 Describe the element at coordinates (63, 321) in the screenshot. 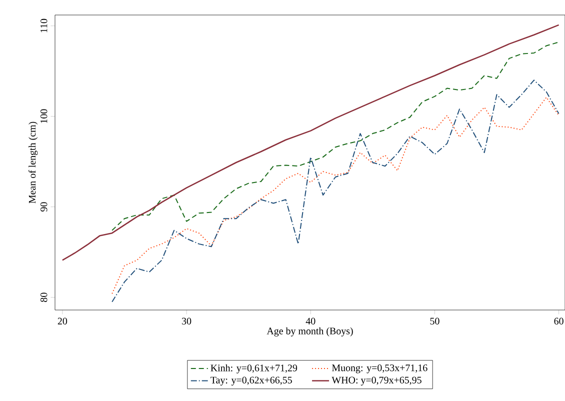

I see `x-tick-label: 20` at that location.